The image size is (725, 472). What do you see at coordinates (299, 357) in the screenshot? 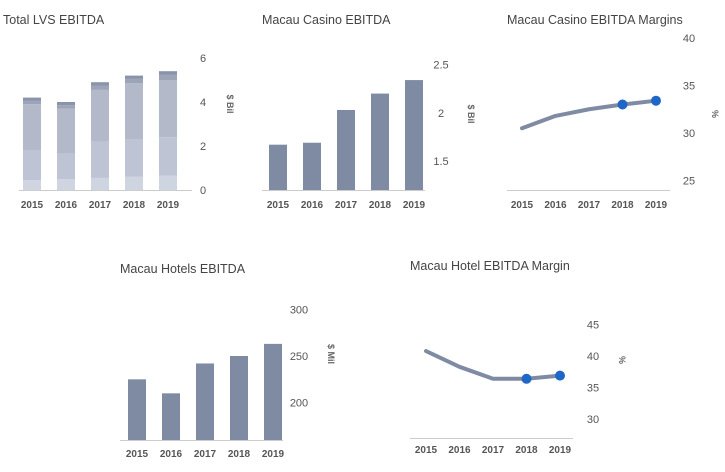
I see `y-tick-label: 250` at bounding box center [299, 357].